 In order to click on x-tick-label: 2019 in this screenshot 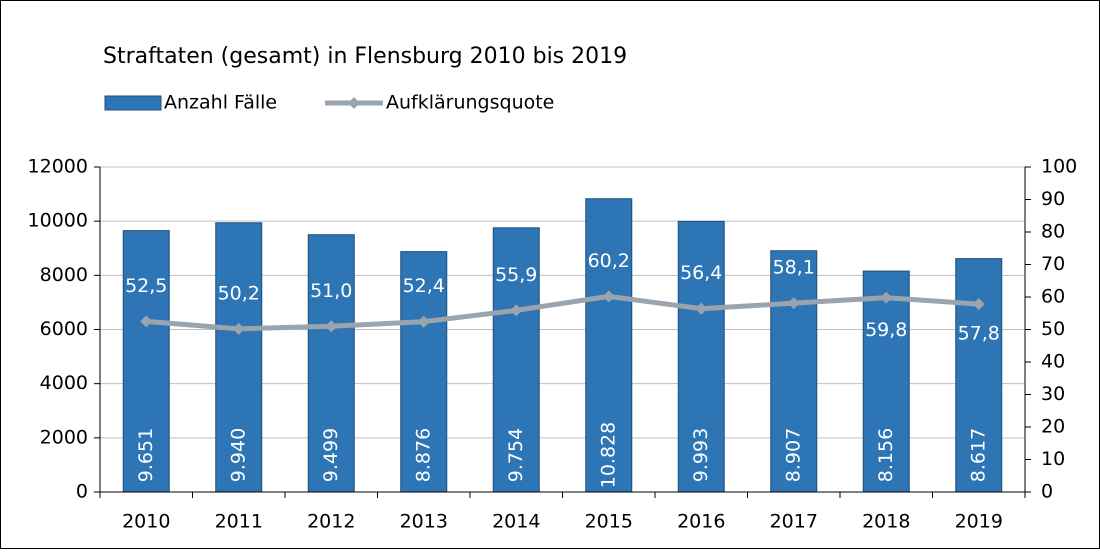, I will do `click(979, 522)`.